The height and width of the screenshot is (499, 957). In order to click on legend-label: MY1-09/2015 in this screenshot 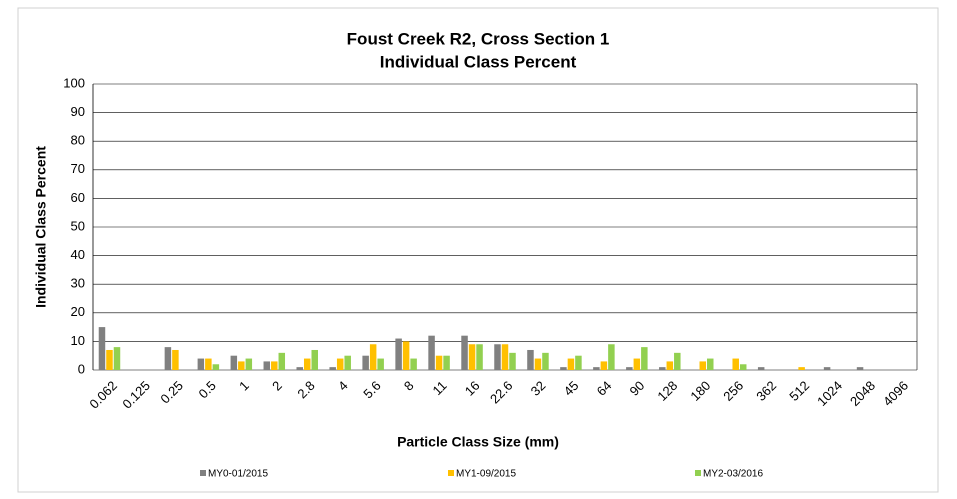, I will do `click(486, 474)`.